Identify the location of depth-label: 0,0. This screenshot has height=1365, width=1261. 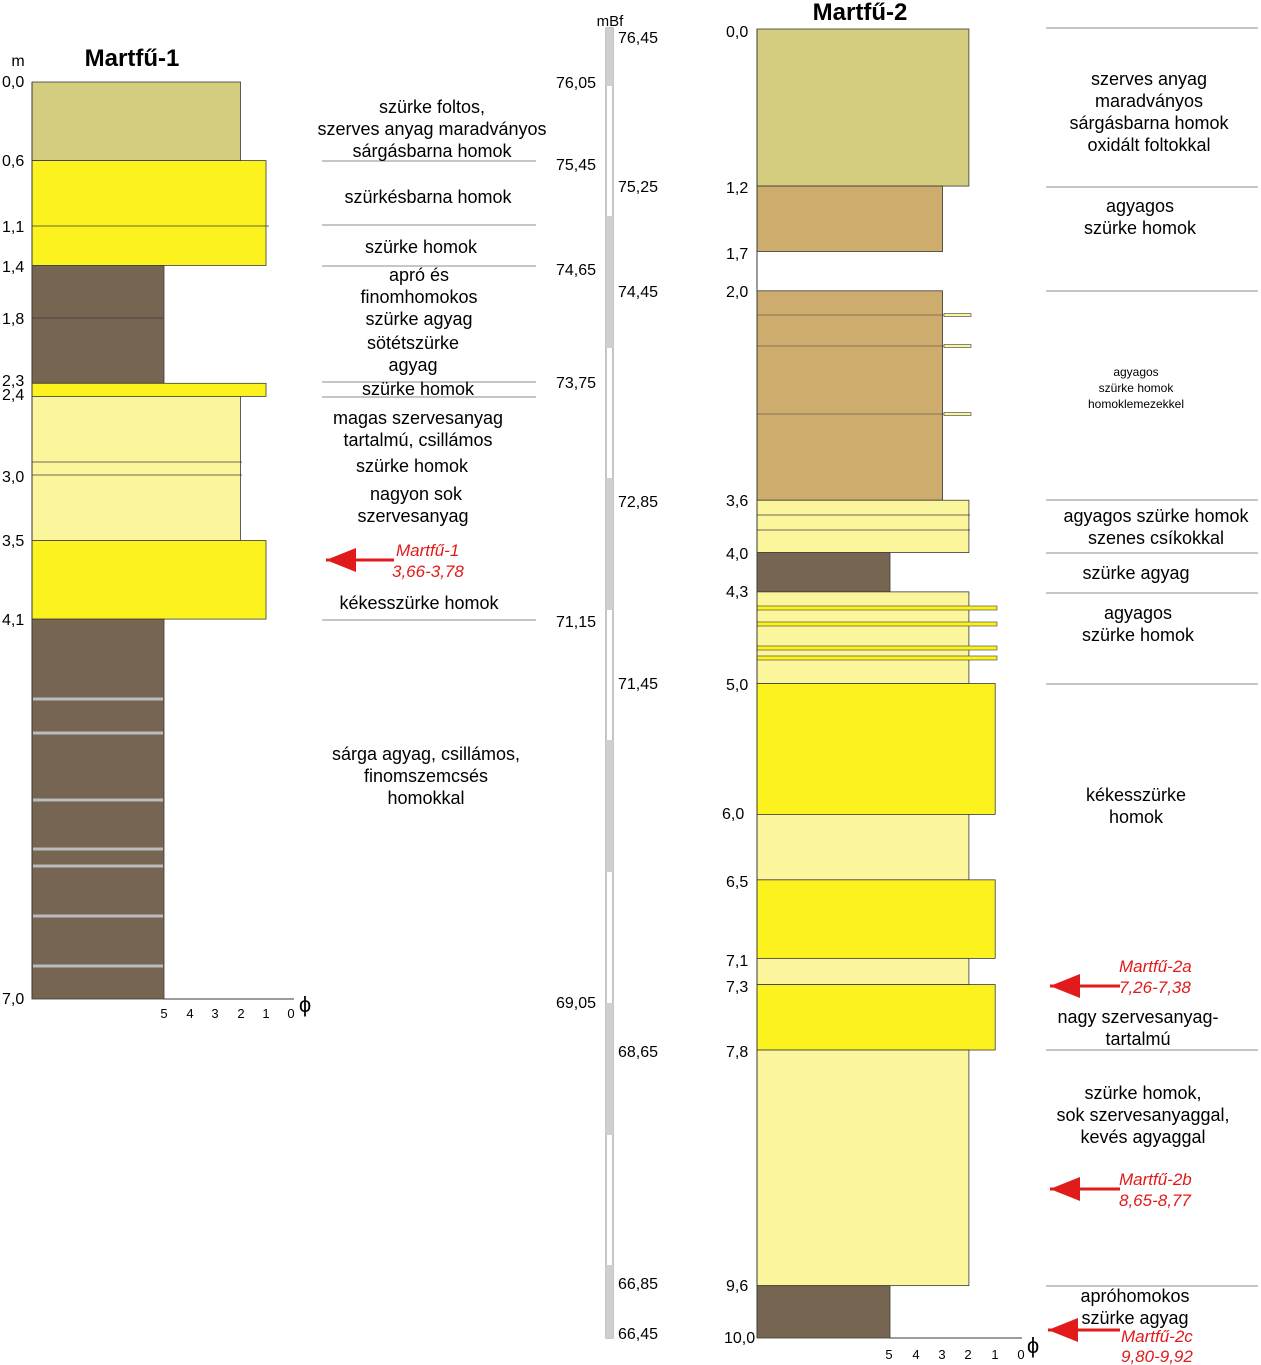
(13, 82).